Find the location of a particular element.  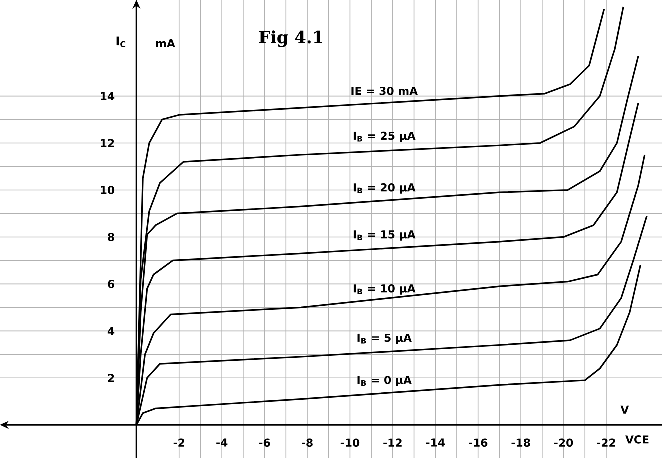

series-label: I$_{B}$ = 5 µA is located at coordinates (385, 339).